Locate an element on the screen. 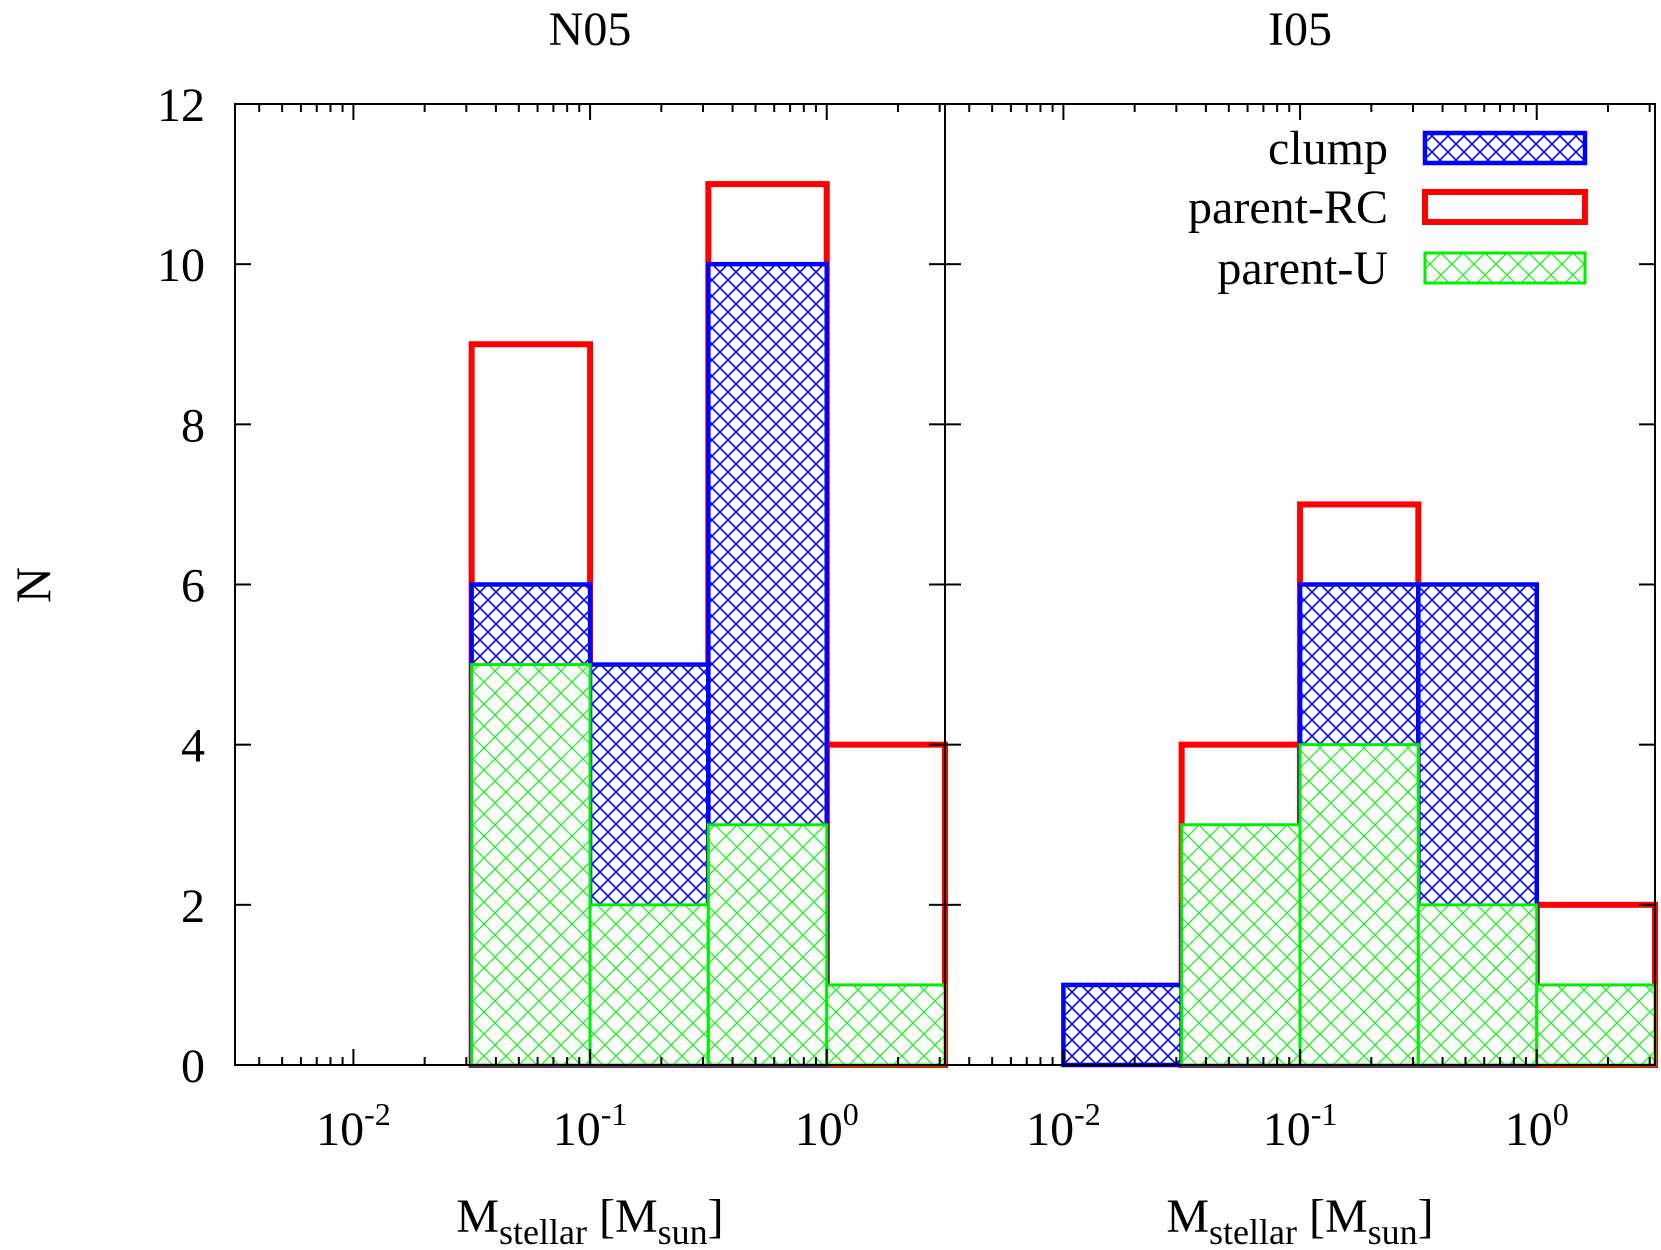  y-axis-label: N is located at coordinates (33, 585).